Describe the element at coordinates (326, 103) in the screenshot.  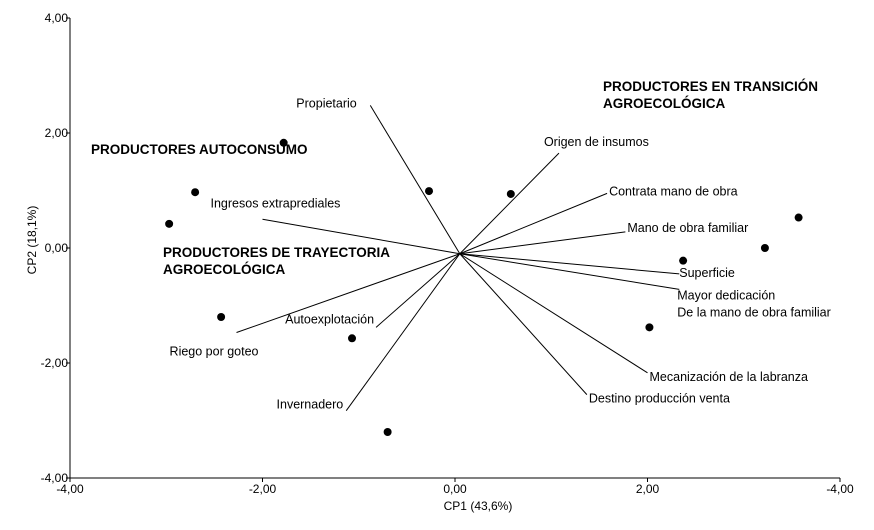
I see `vector-label-0: Propietario` at that location.